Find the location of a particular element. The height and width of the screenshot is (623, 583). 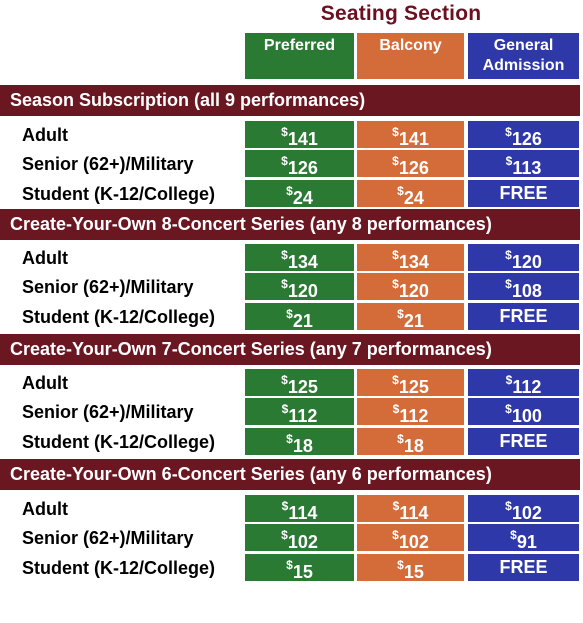

price-cell-general-admission: $126 is located at coordinates (523, 135).